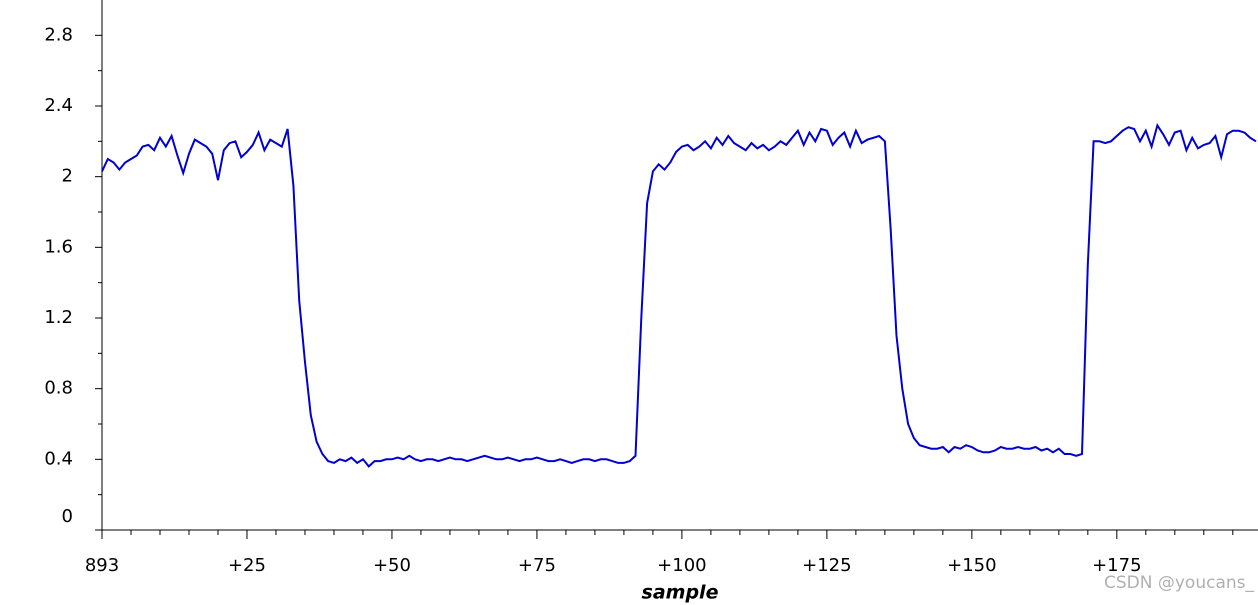  What do you see at coordinates (1116, 565) in the screenshot?
I see `x-tick-label: +175` at bounding box center [1116, 565].